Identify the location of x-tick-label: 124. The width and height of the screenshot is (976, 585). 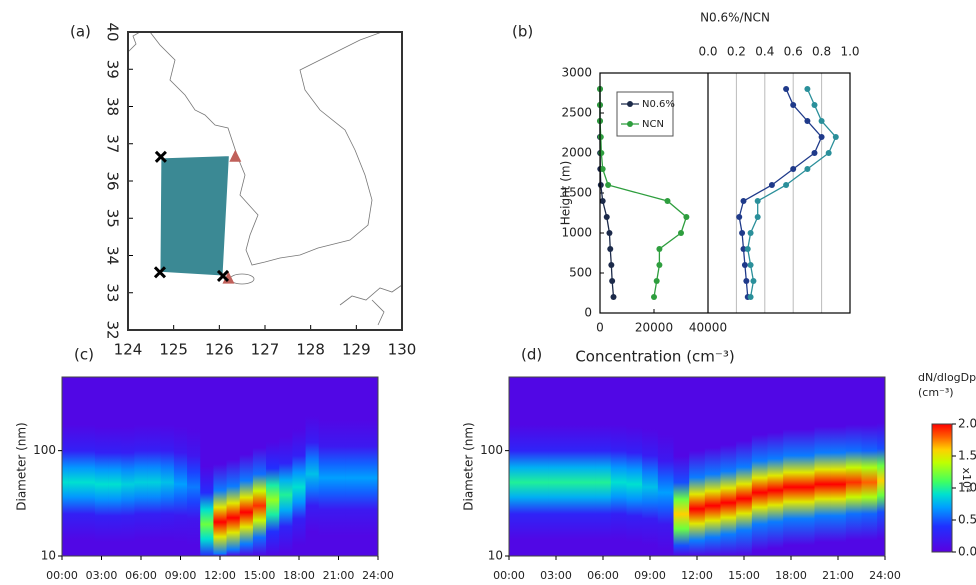
(128, 350).